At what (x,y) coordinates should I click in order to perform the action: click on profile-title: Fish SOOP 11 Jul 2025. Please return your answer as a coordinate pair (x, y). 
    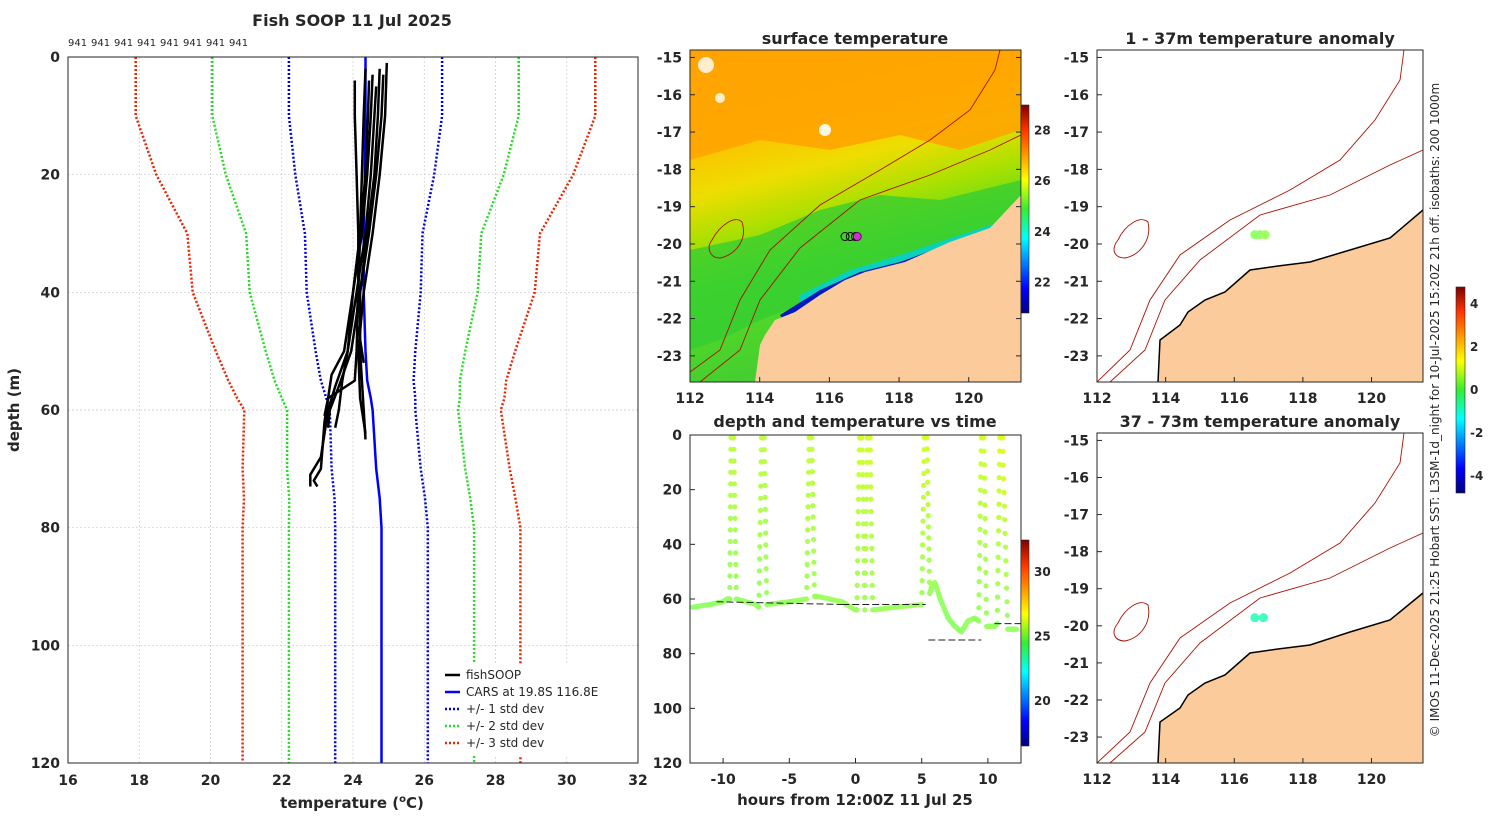
    Looking at the image, I should click on (352, 20).